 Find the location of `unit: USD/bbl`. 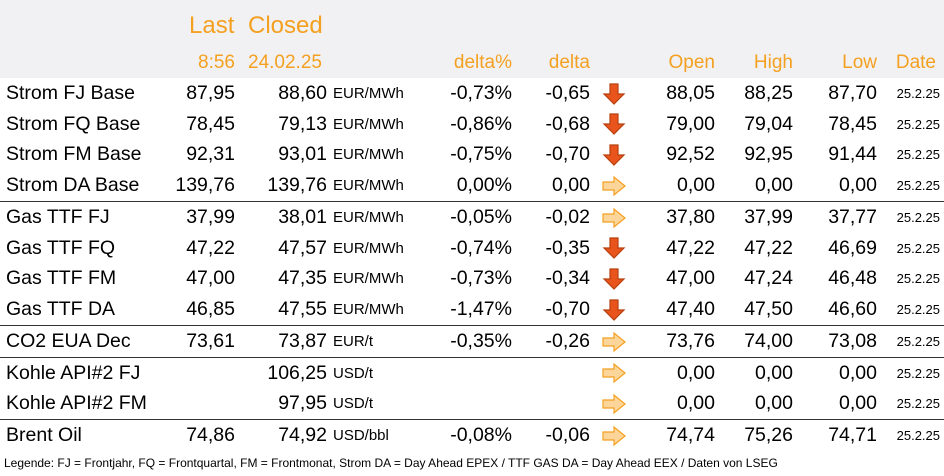

unit: USD/bbl is located at coordinates (373, 435).